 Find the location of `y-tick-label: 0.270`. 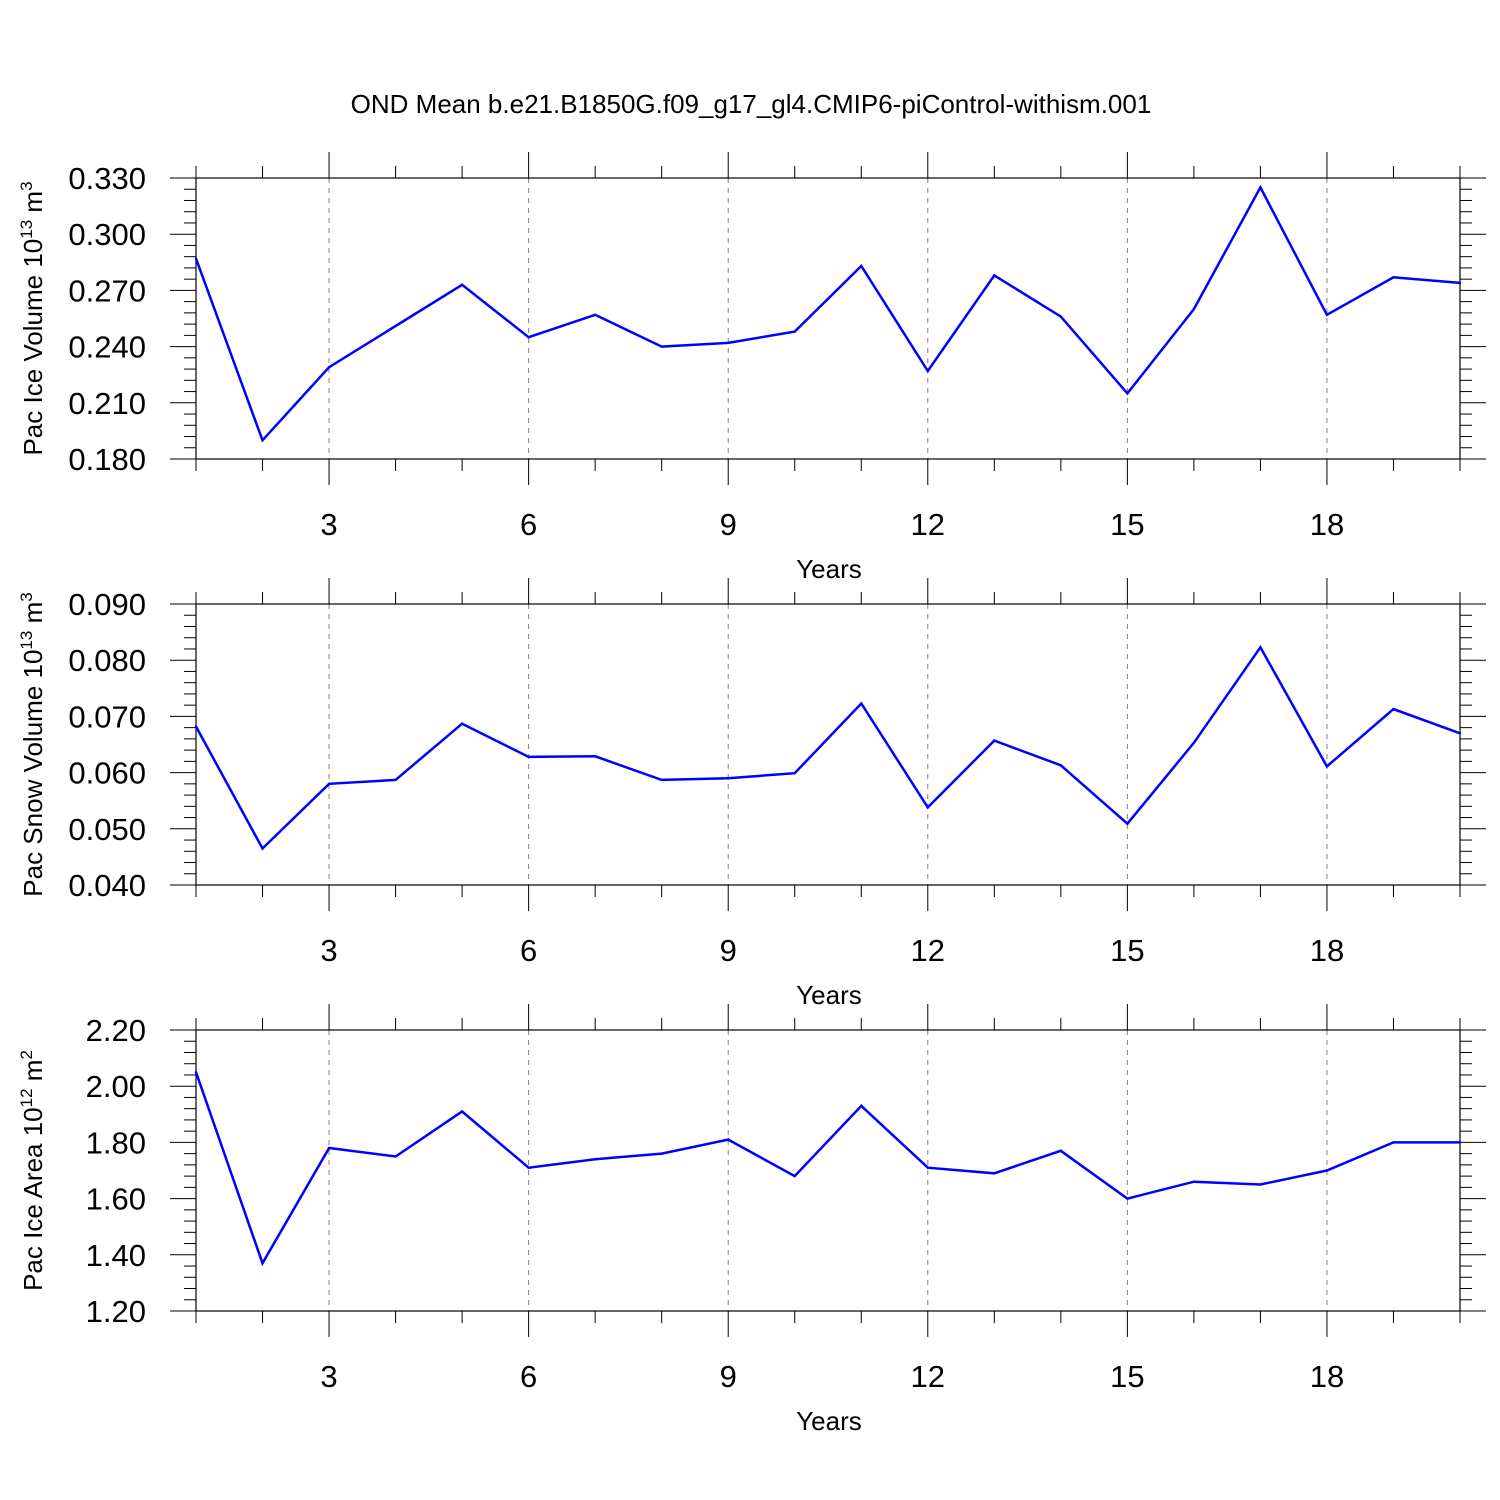

y-tick-label: 0.270 is located at coordinates (107, 290).